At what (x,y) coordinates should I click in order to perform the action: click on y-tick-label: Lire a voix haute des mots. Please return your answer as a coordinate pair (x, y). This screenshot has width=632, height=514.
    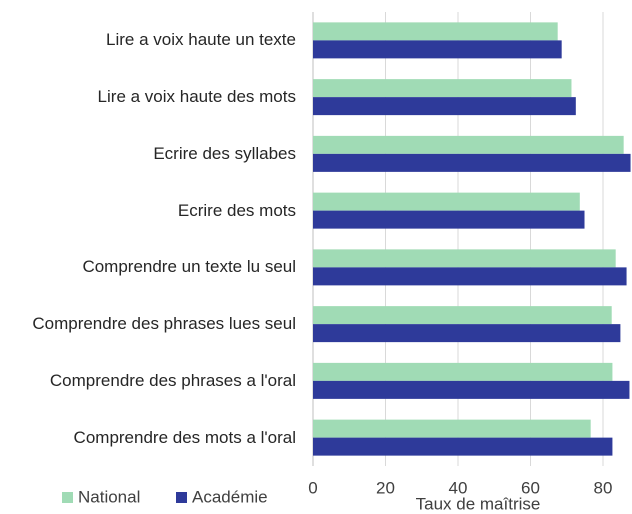
    Looking at the image, I should click on (196, 97).